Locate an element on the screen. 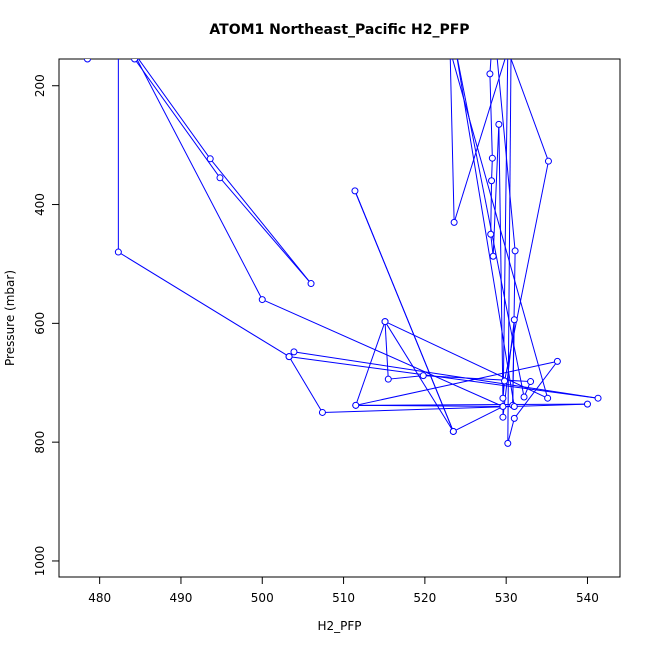  x-tick-label: 540 is located at coordinates (587, 598).